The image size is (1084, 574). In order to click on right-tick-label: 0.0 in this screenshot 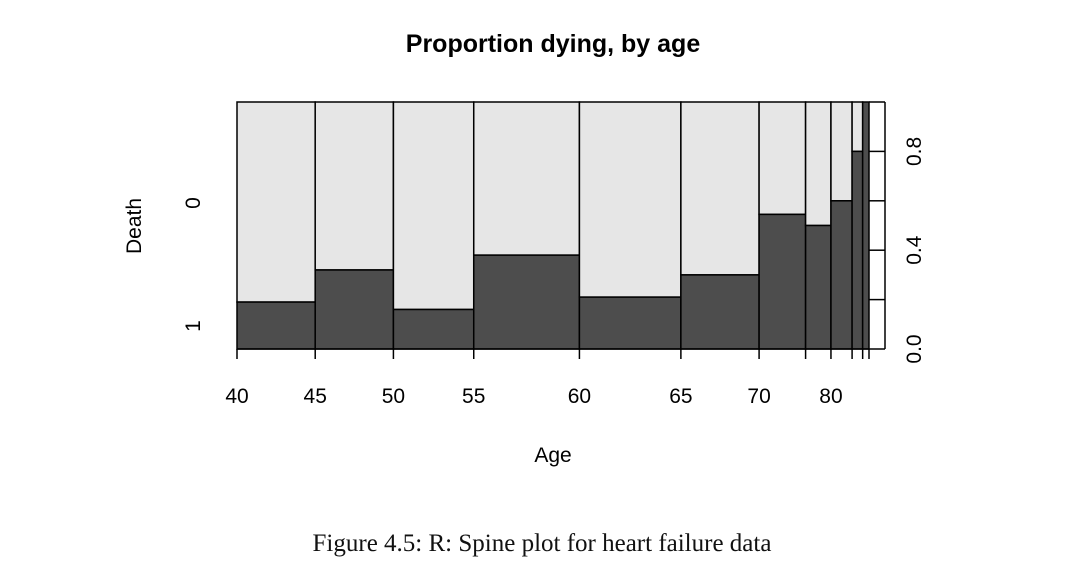, I will do `click(914, 348)`.